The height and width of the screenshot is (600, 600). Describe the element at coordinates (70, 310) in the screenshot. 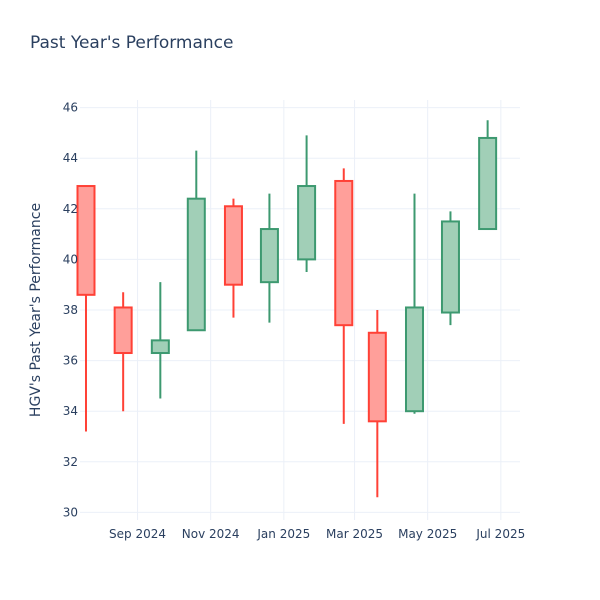

I see `y-tick-label-38: 38` at that location.